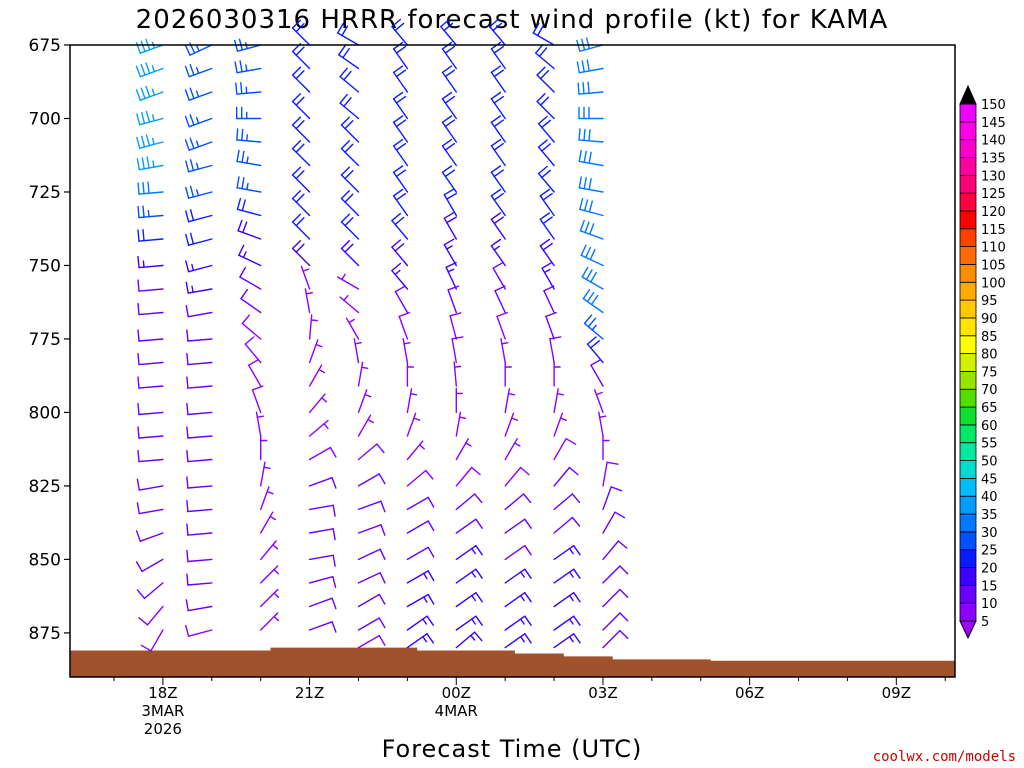 The image size is (1024, 768). What do you see at coordinates (149, 345) in the screenshot?
I see `barb-profile-18Z` at bounding box center [149, 345].